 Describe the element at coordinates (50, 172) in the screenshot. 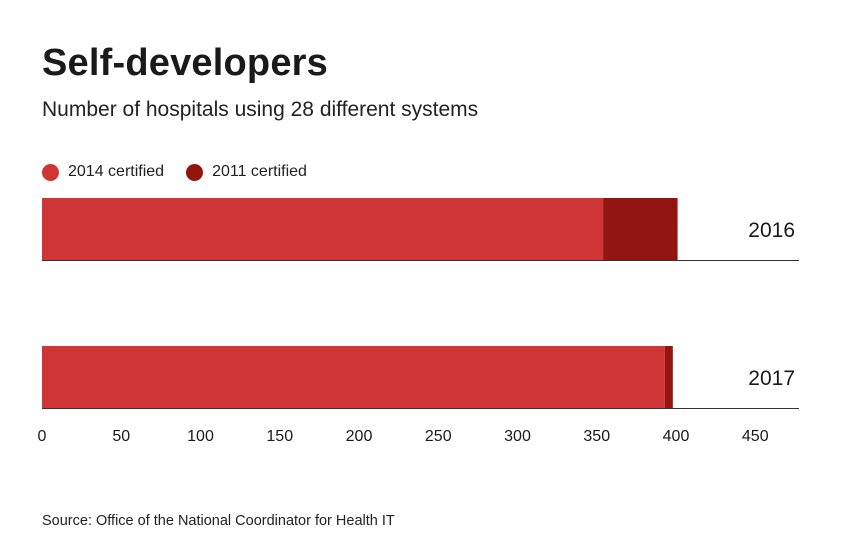

I see `legend-swatch-2014-certified` at that location.